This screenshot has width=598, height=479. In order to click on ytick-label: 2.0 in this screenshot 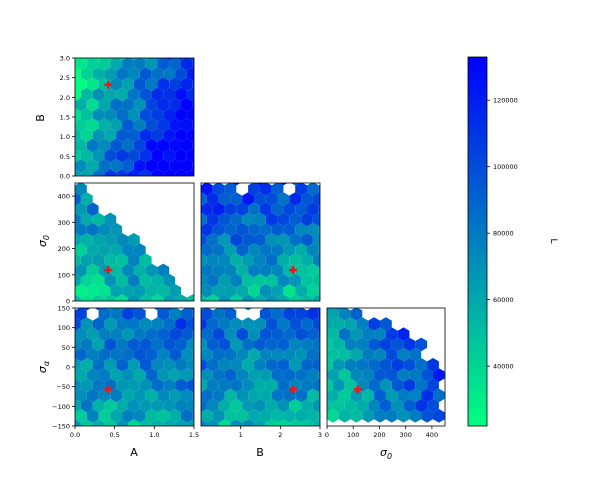, I will do `click(65, 98)`.